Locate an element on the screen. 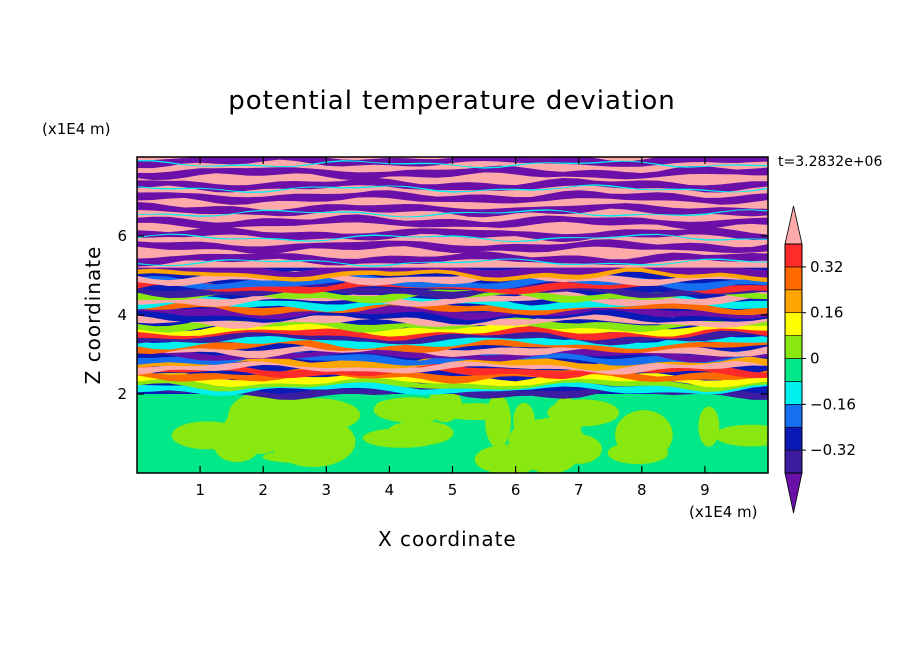 The width and height of the screenshot is (904, 654). colorbar-tick-label: −0.16 is located at coordinates (833, 404).